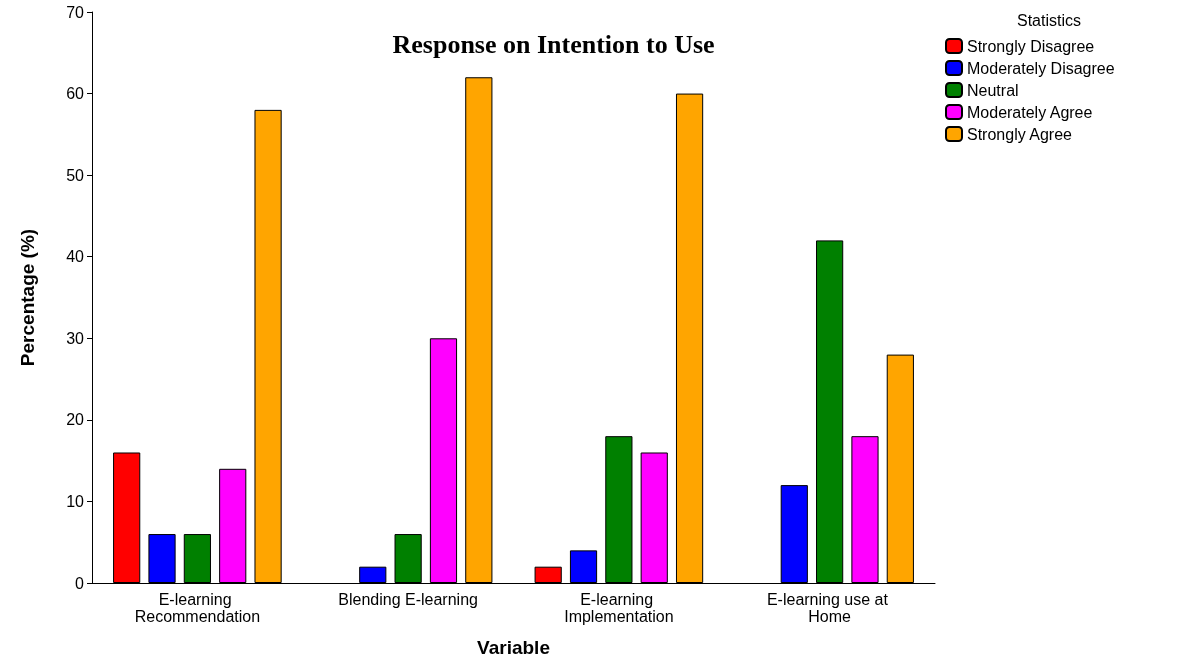  Describe the element at coordinates (829, 608) in the screenshot. I see `x-tick-label: E-learning use at Home` at that location.